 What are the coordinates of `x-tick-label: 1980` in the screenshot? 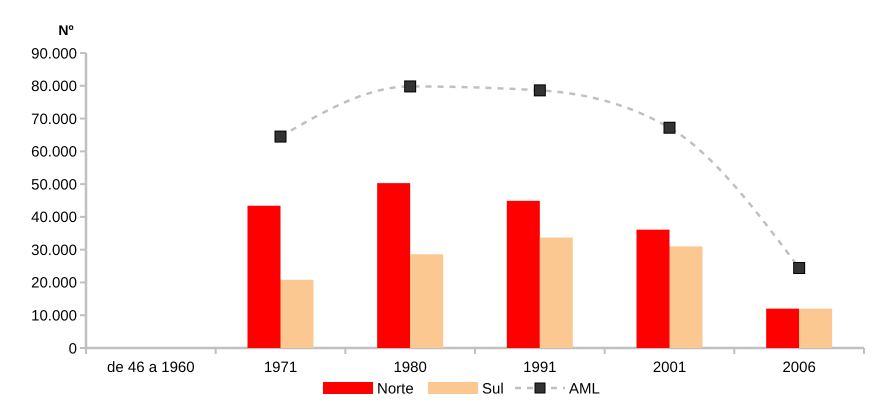 It's located at (410, 367).